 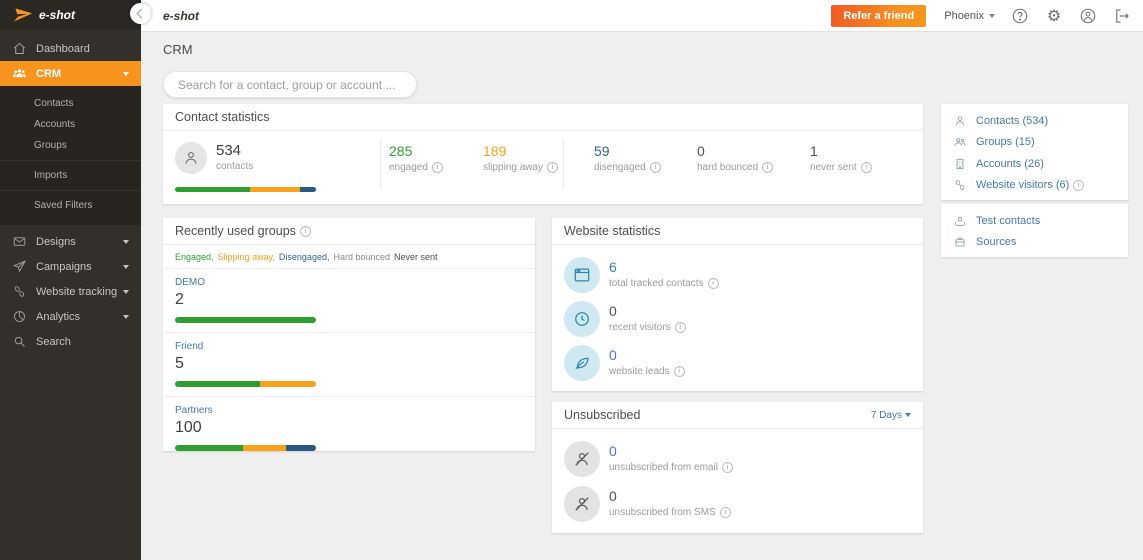 What do you see at coordinates (543, 117) in the screenshot?
I see `card-title: Contact statistics` at bounding box center [543, 117].